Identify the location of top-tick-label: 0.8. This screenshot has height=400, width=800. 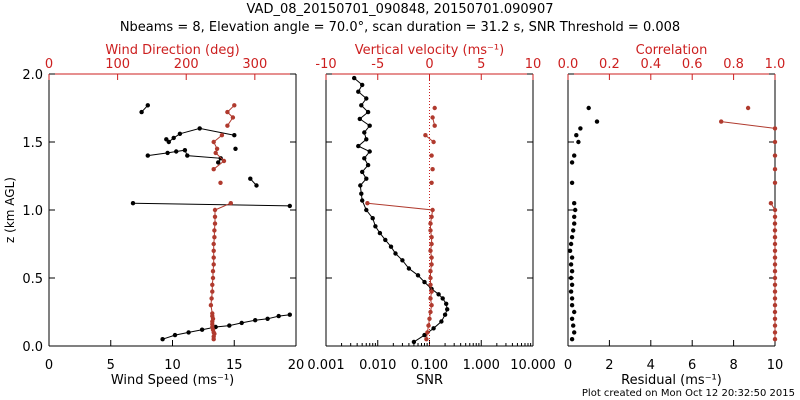
(733, 64).